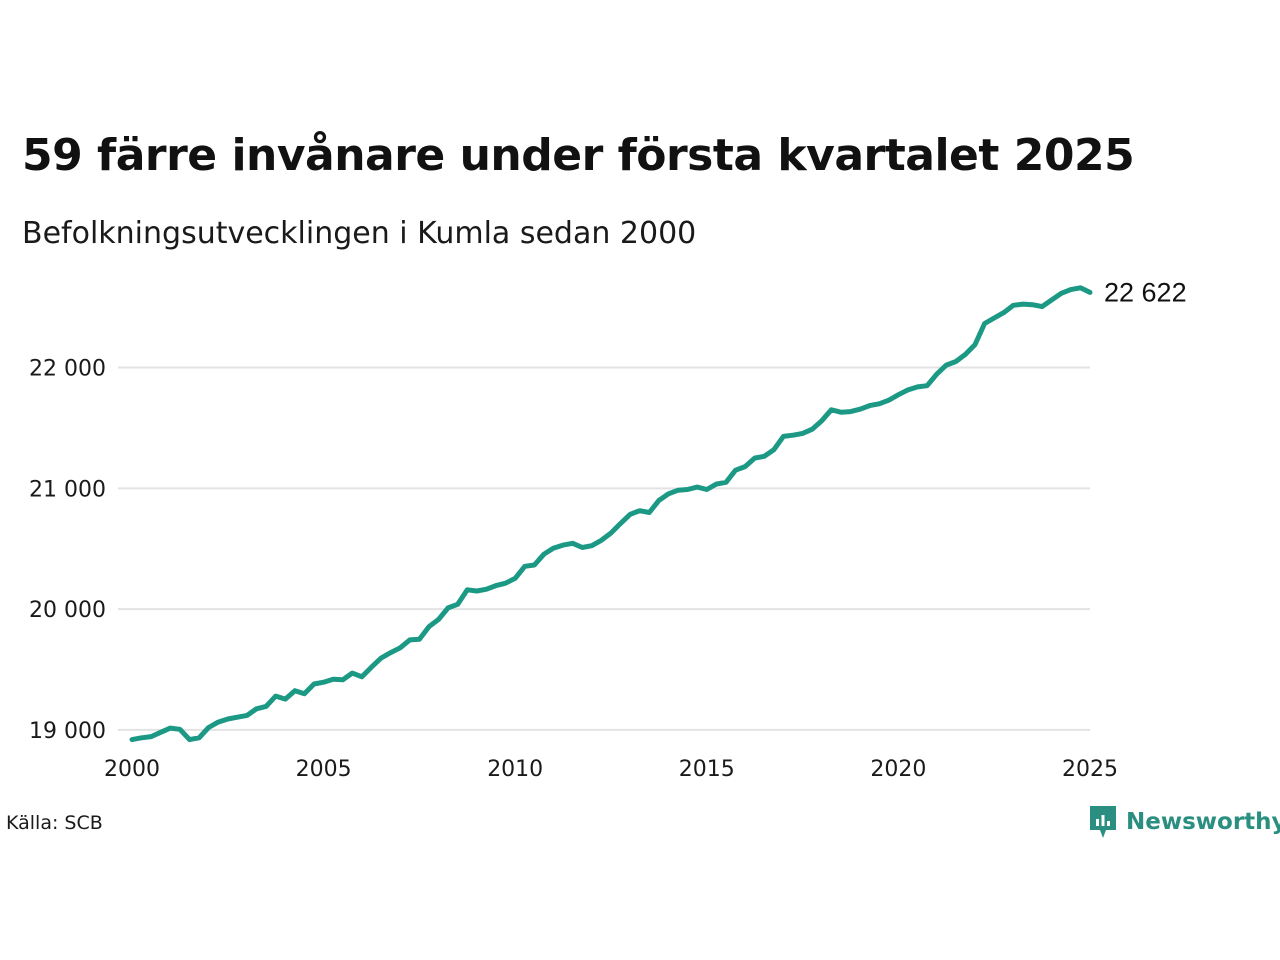  I want to click on newsworthy-logo-icon, so click(1103, 822).